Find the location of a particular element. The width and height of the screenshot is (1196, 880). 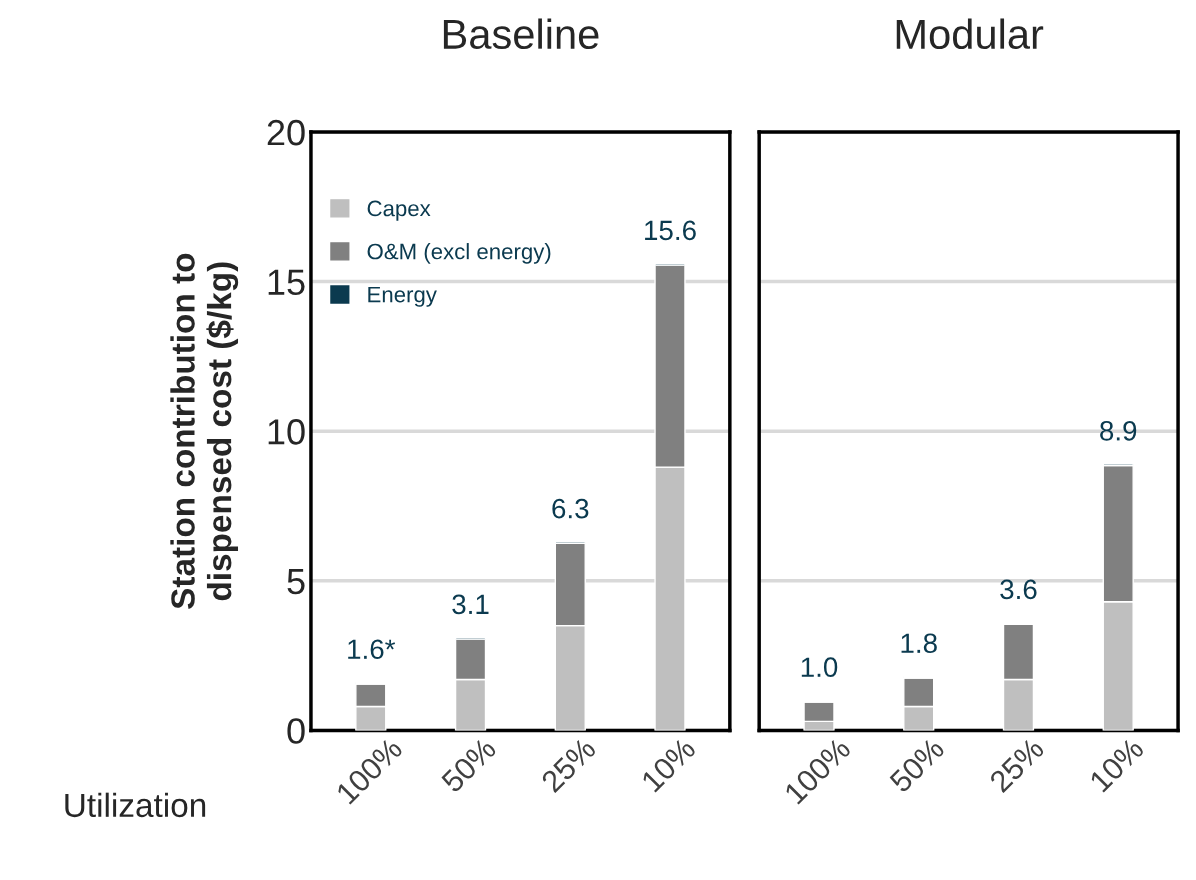

y-tick-label: 5 is located at coordinates (296, 582).